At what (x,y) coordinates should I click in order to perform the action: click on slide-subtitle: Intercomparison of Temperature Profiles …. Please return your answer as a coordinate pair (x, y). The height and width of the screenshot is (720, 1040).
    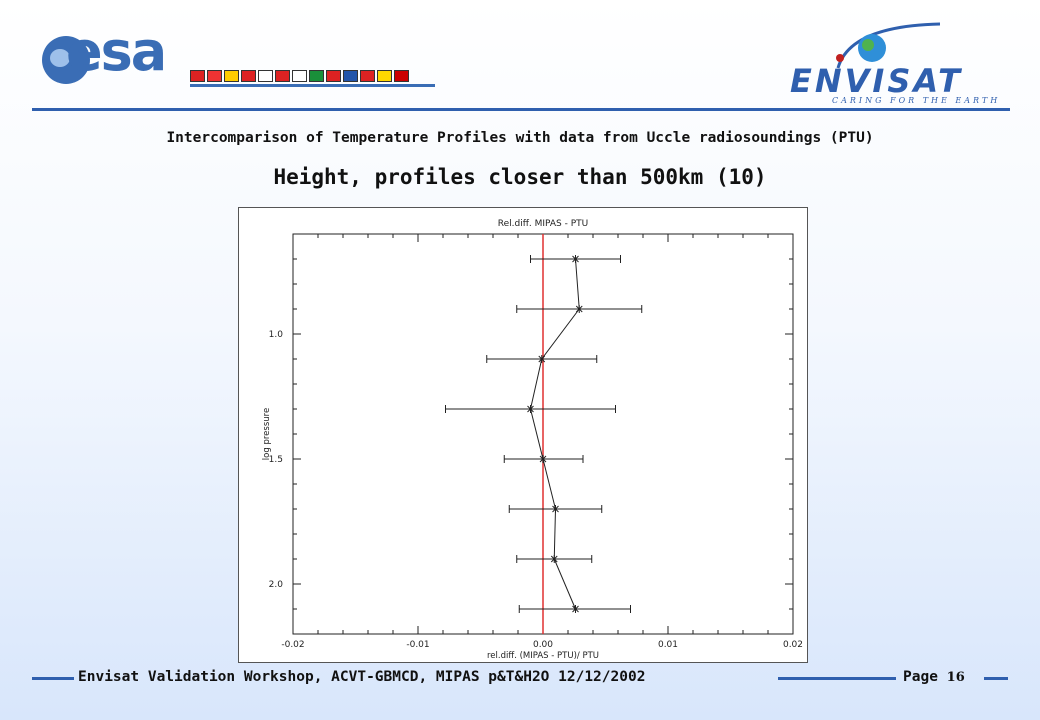
    Looking at the image, I should click on (520, 138).